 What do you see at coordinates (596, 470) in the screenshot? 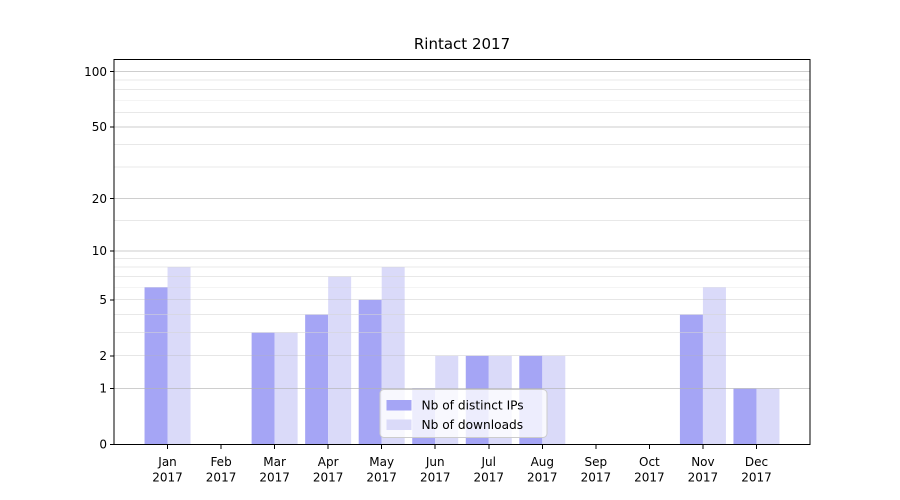
I see `x-tick-label: Sep 2017` at bounding box center [596, 470].